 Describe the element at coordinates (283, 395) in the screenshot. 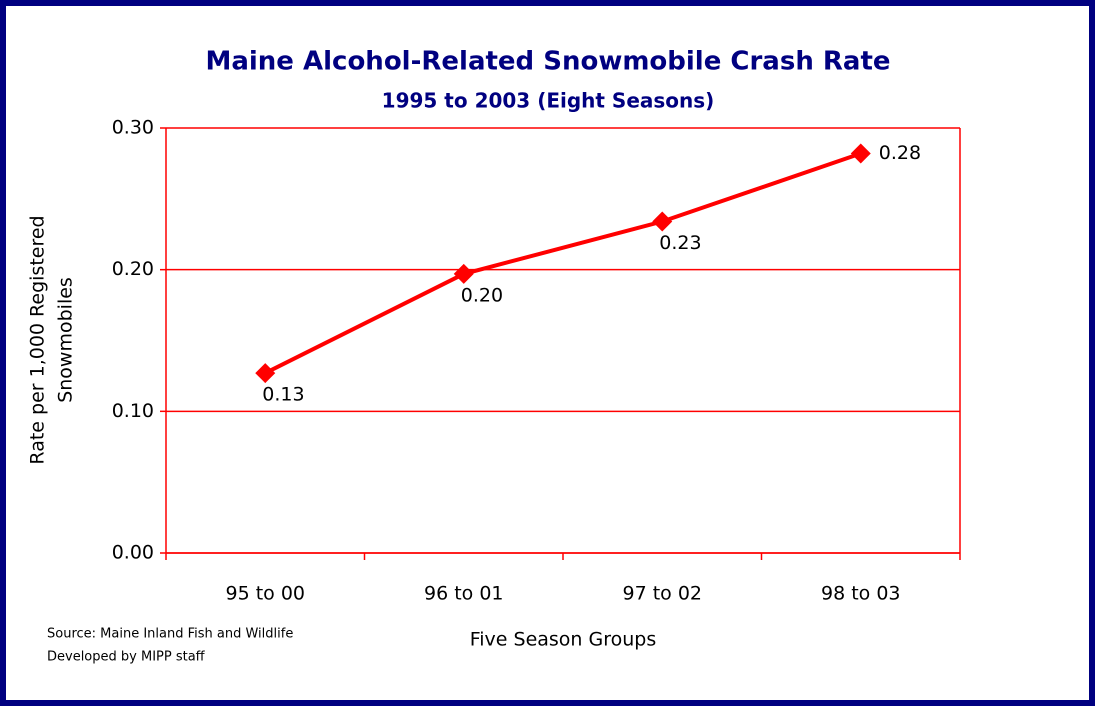

I see `data-label: 0.13` at that location.